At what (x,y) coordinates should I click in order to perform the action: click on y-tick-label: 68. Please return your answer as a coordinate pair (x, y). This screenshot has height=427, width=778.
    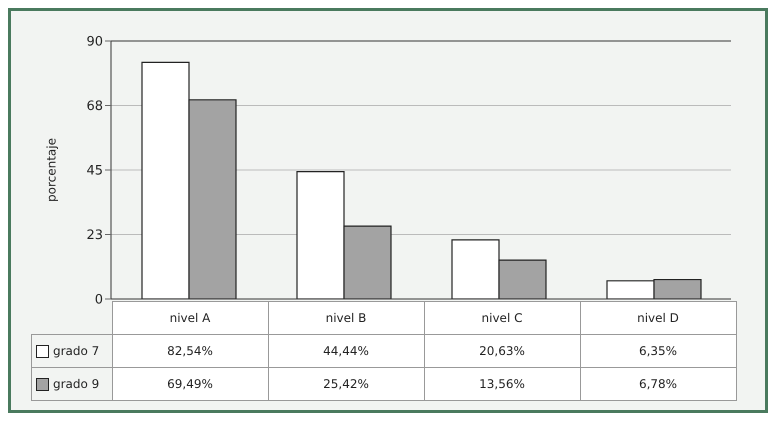
    Looking at the image, I should click on (94, 106).